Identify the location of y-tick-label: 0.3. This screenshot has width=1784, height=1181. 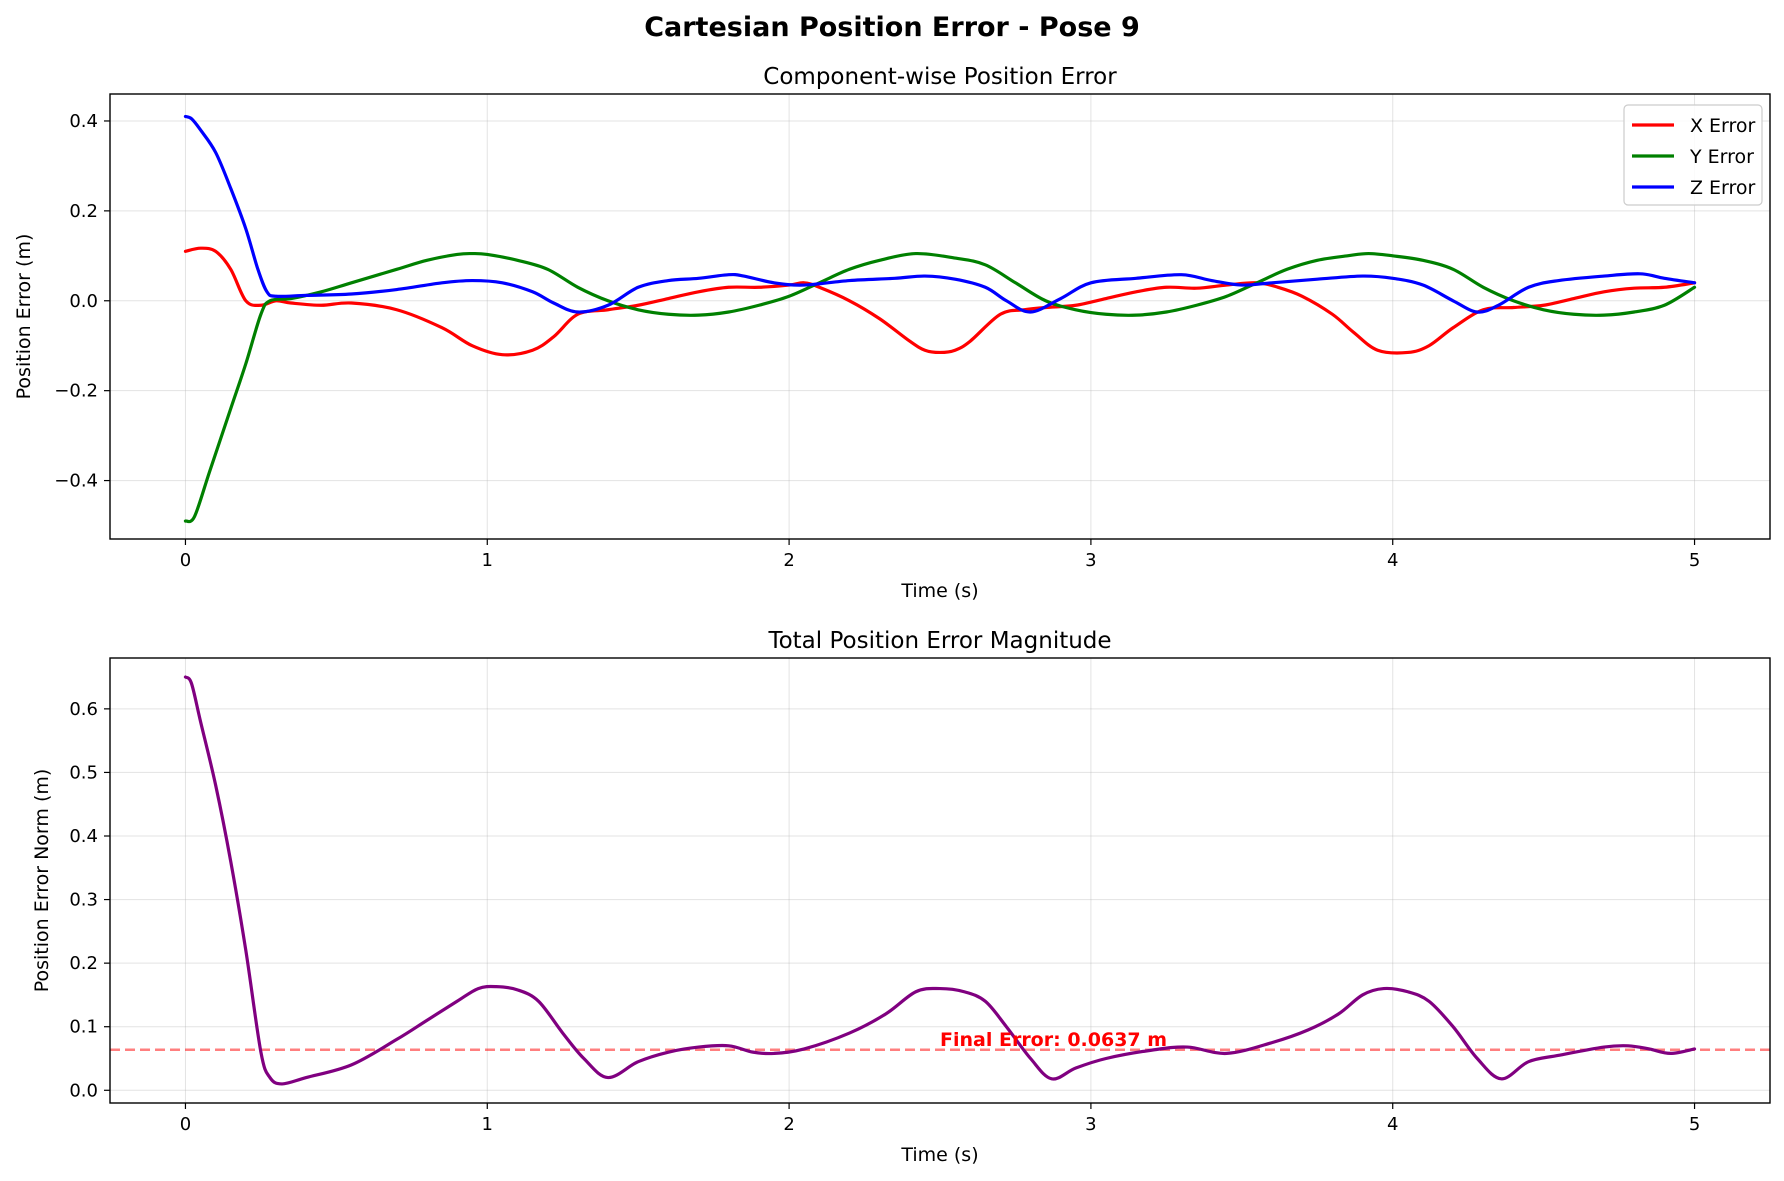
(83, 900).